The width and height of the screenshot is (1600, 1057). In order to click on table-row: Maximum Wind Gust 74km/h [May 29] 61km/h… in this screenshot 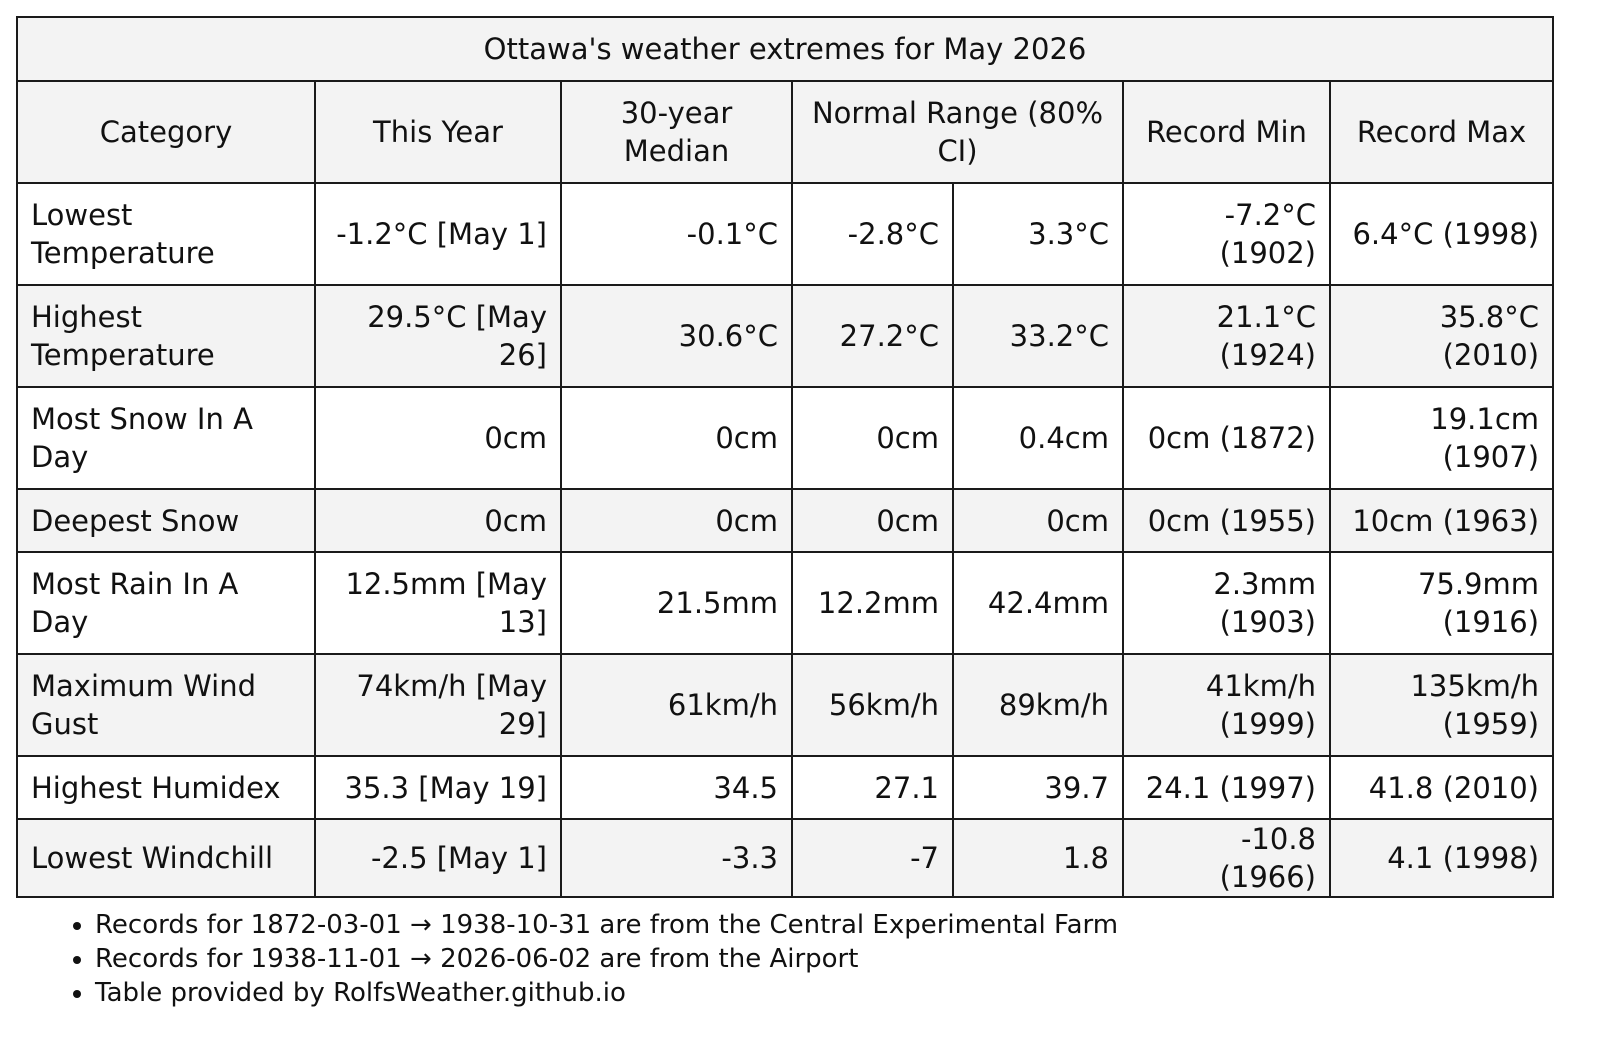, I will do `click(785, 705)`.